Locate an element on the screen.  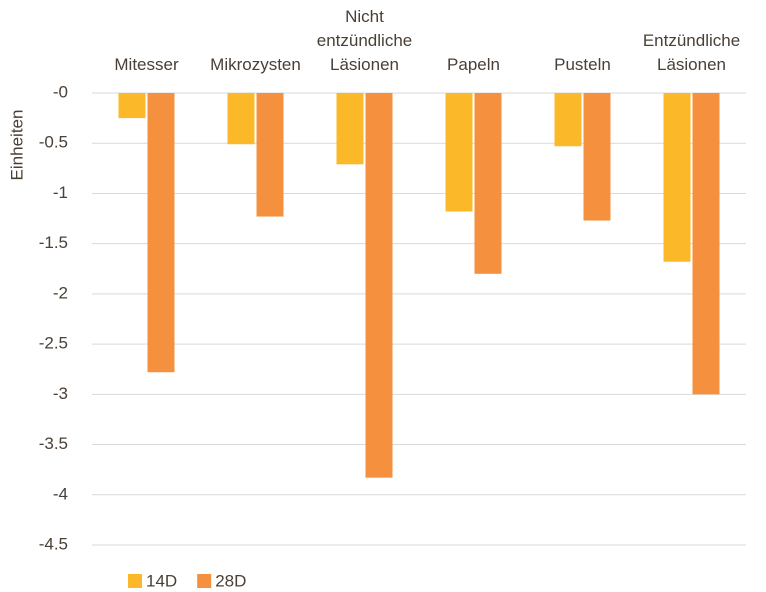
x-tick-label: Entzündliche Läsionen is located at coordinates (691, 52).